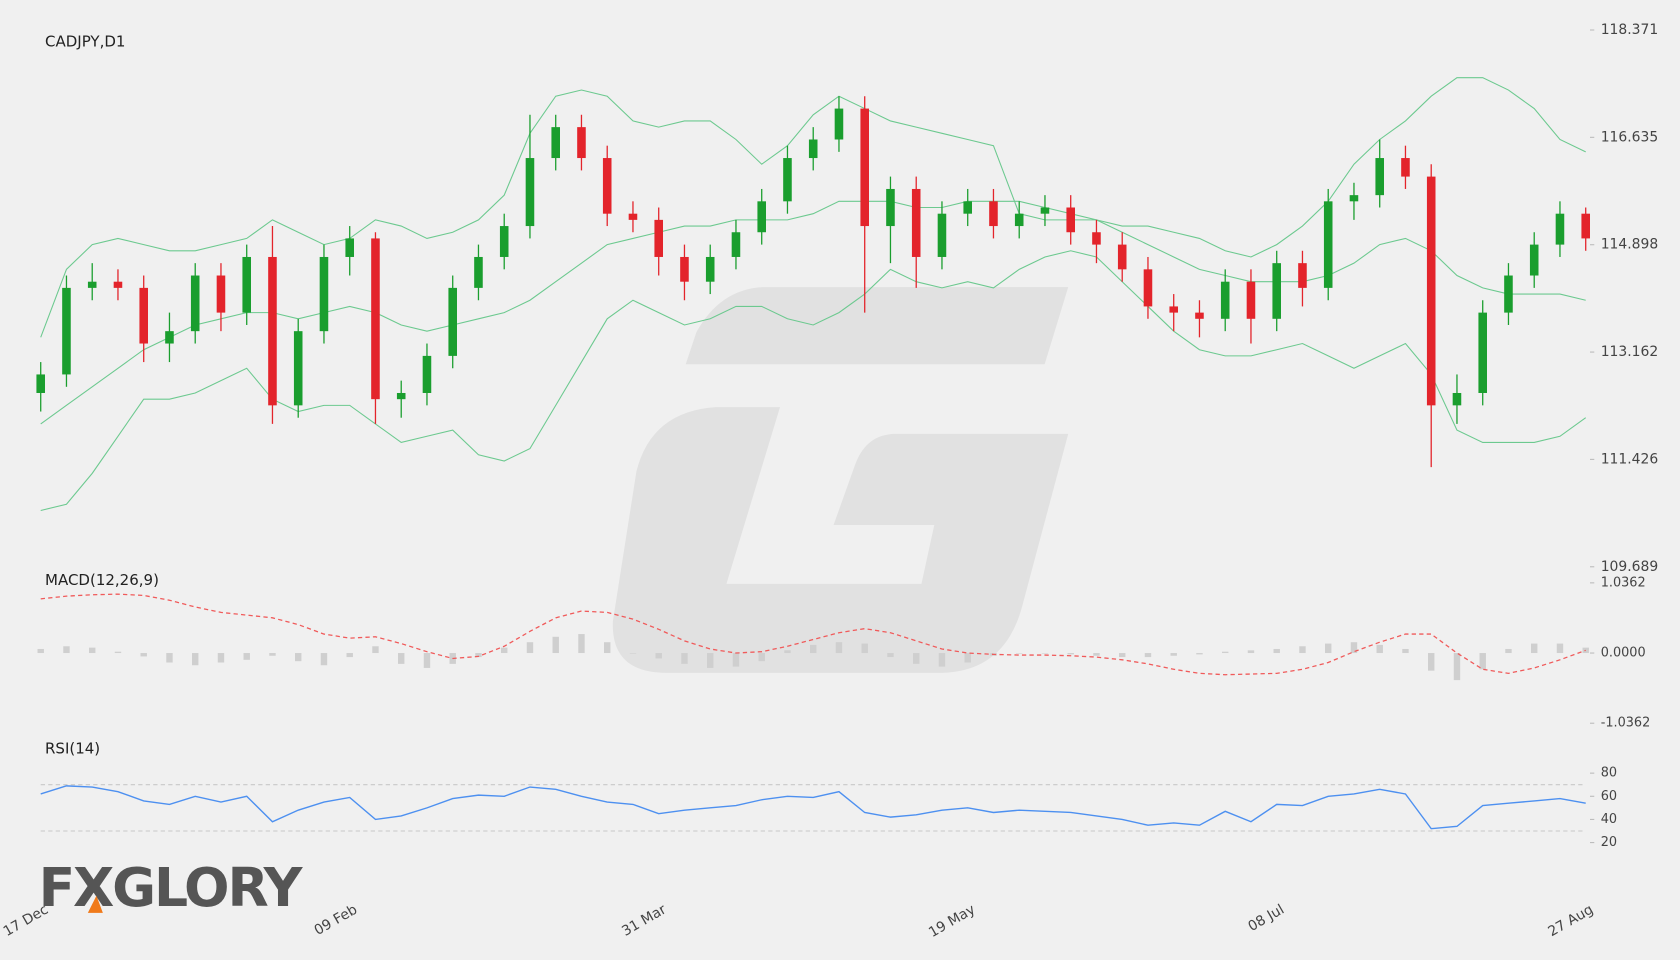  What do you see at coordinates (1623, 653) in the screenshot?
I see `y-tick-label: 0.0000` at bounding box center [1623, 653].